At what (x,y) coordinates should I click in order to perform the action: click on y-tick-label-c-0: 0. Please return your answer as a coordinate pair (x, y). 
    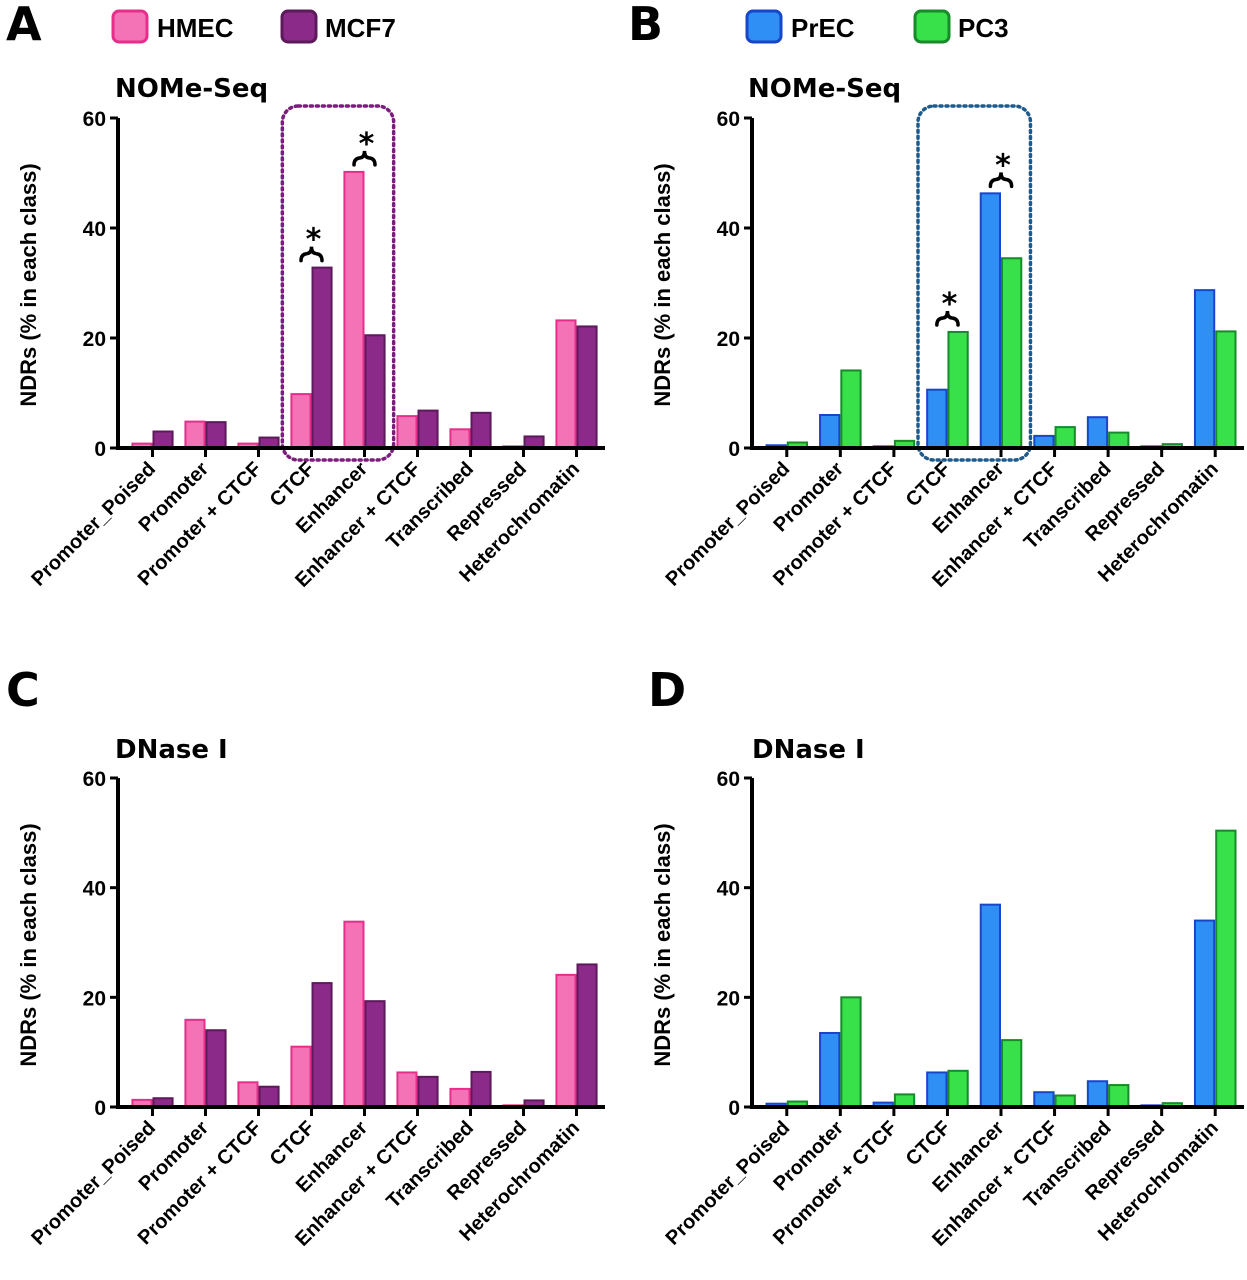
    Looking at the image, I should click on (100, 1108).